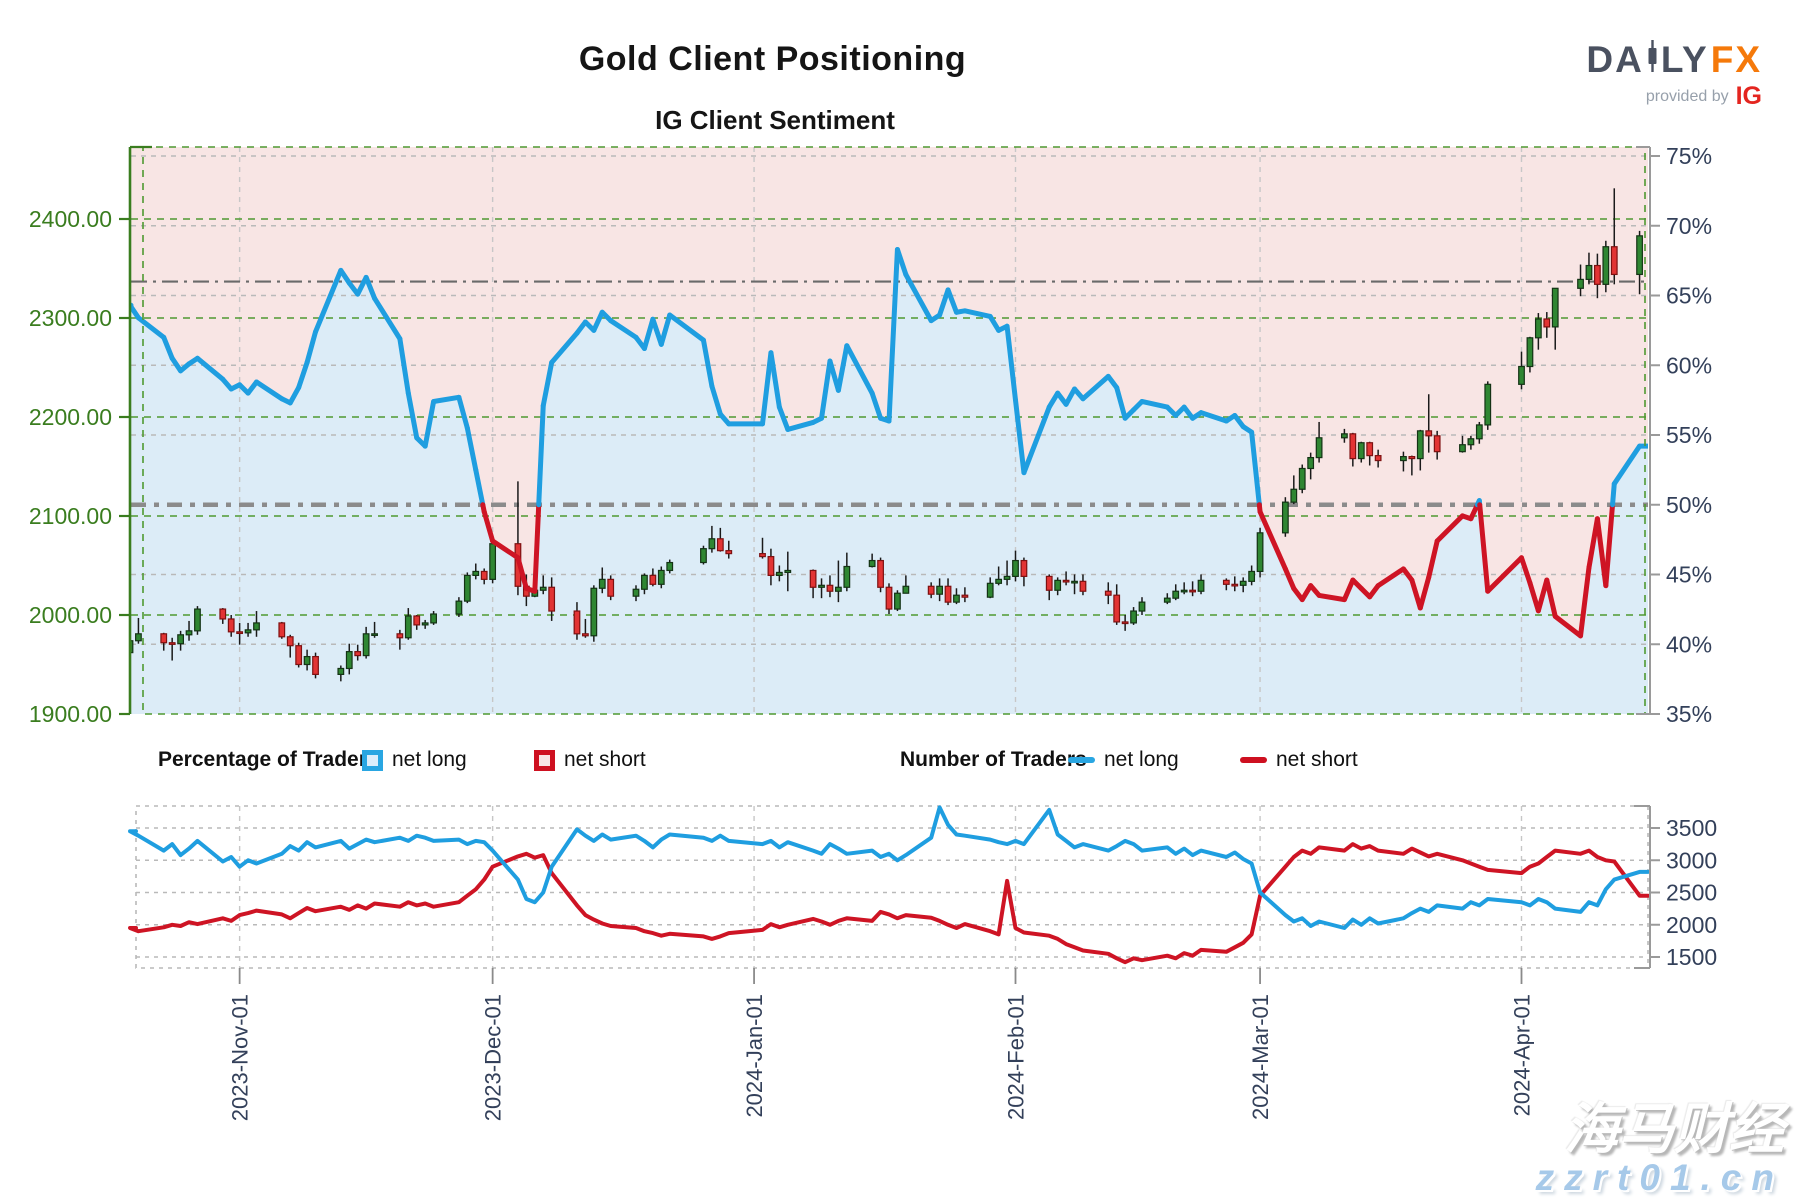 The image size is (1800, 1200). I want to click on watermark: 海马财经 zzrt01.cn, so click(1660, 1149).